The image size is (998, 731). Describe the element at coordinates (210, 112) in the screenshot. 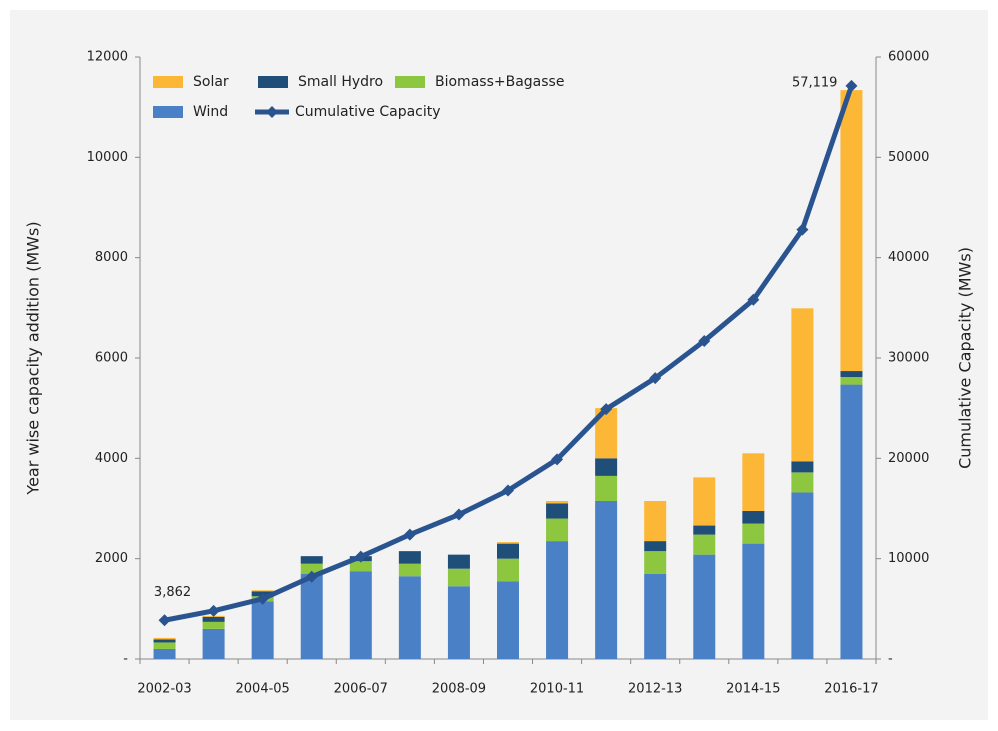

I see `legend-text: Wind` at that location.